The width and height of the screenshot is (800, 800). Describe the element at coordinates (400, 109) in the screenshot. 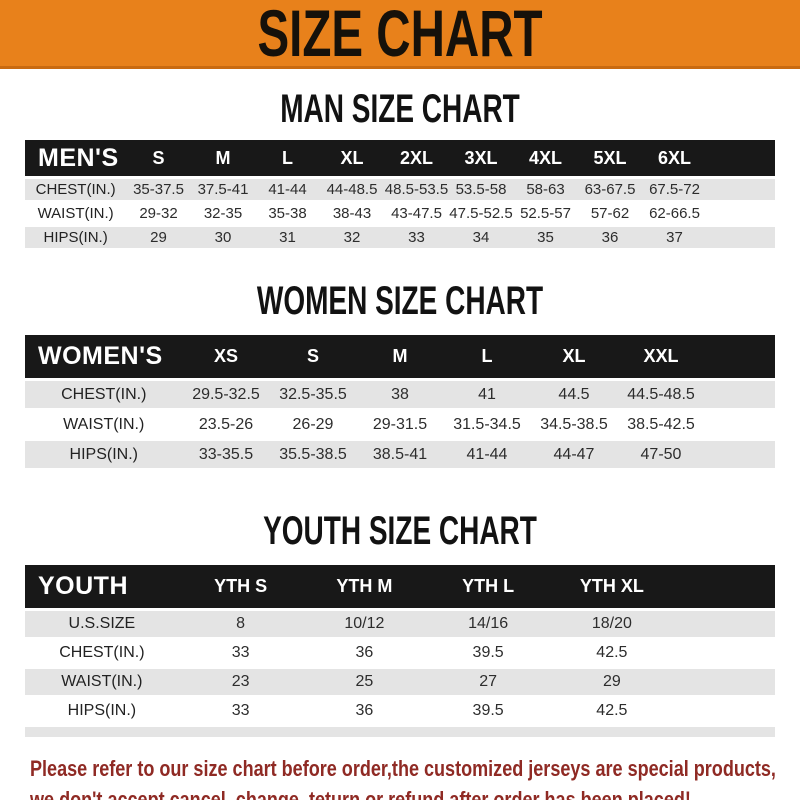

I see `men-section-heading: MAN SIZE CHART` at that location.